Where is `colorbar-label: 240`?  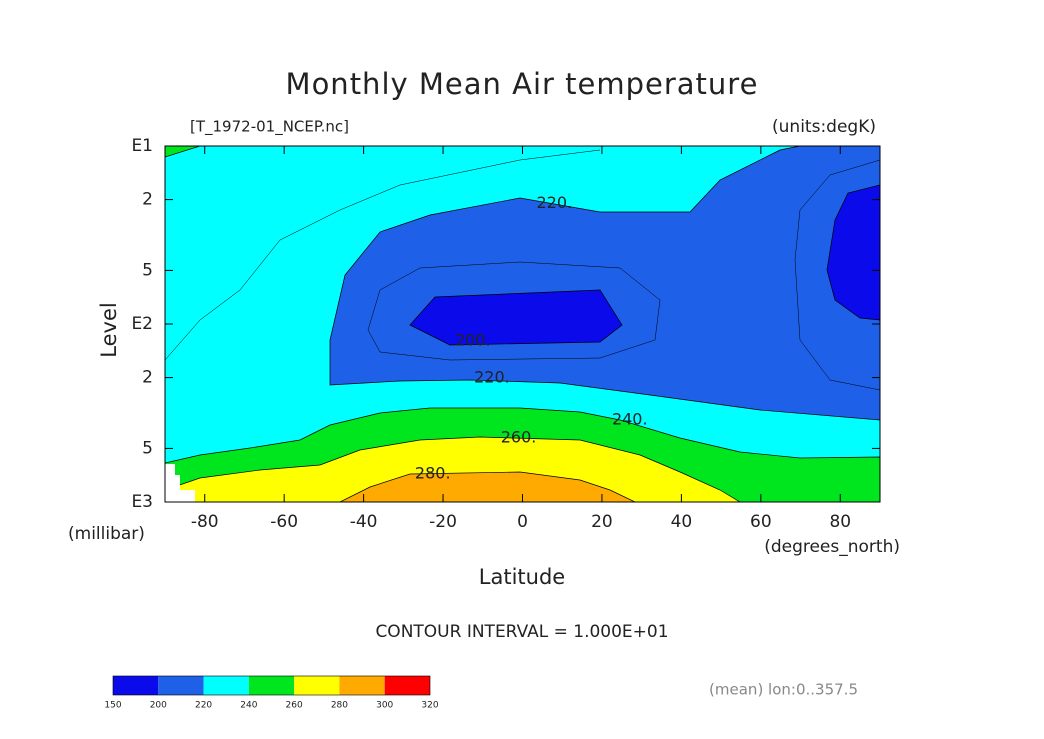
colorbar-label: 240 is located at coordinates (248, 706).